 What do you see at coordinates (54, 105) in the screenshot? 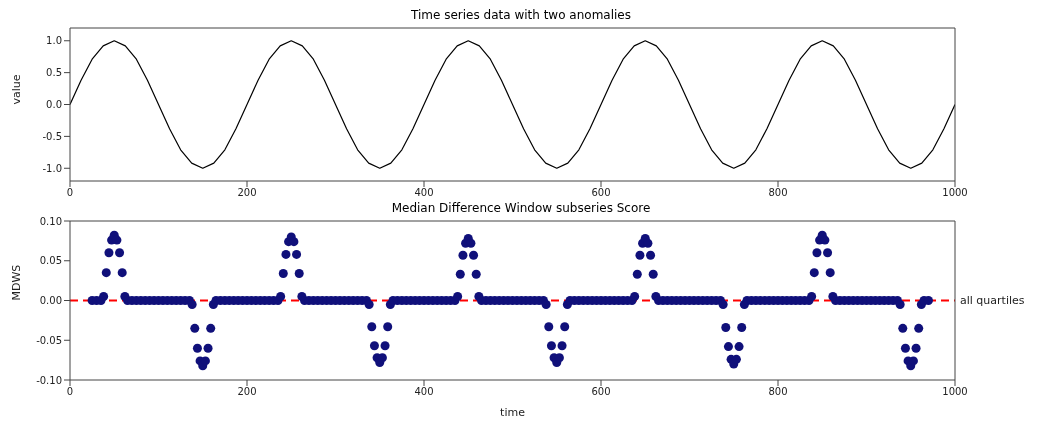
I see `y-tick-label: 0.0` at bounding box center [54, 105].